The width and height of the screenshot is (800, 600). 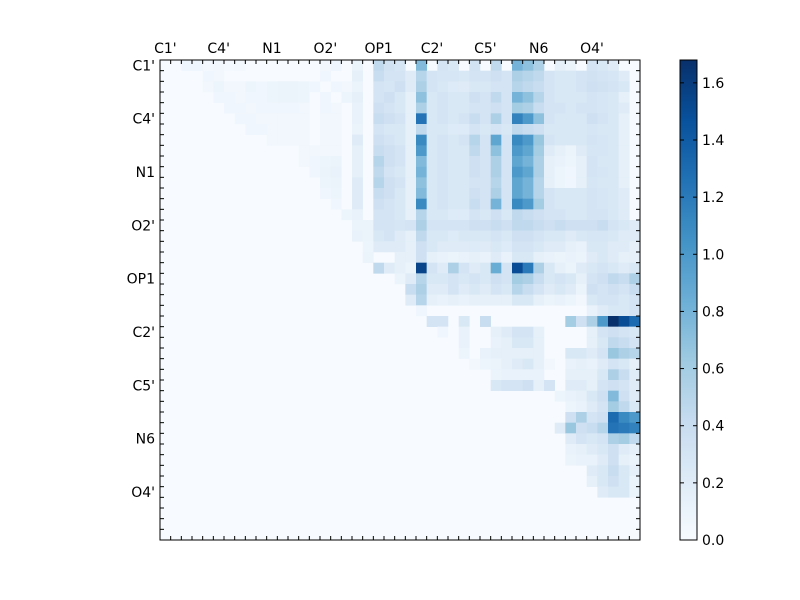 What do you see at coordinates (145, 440) in the screenshot?
I see `y-tick-label: N6` at bounding box center [145, 440].